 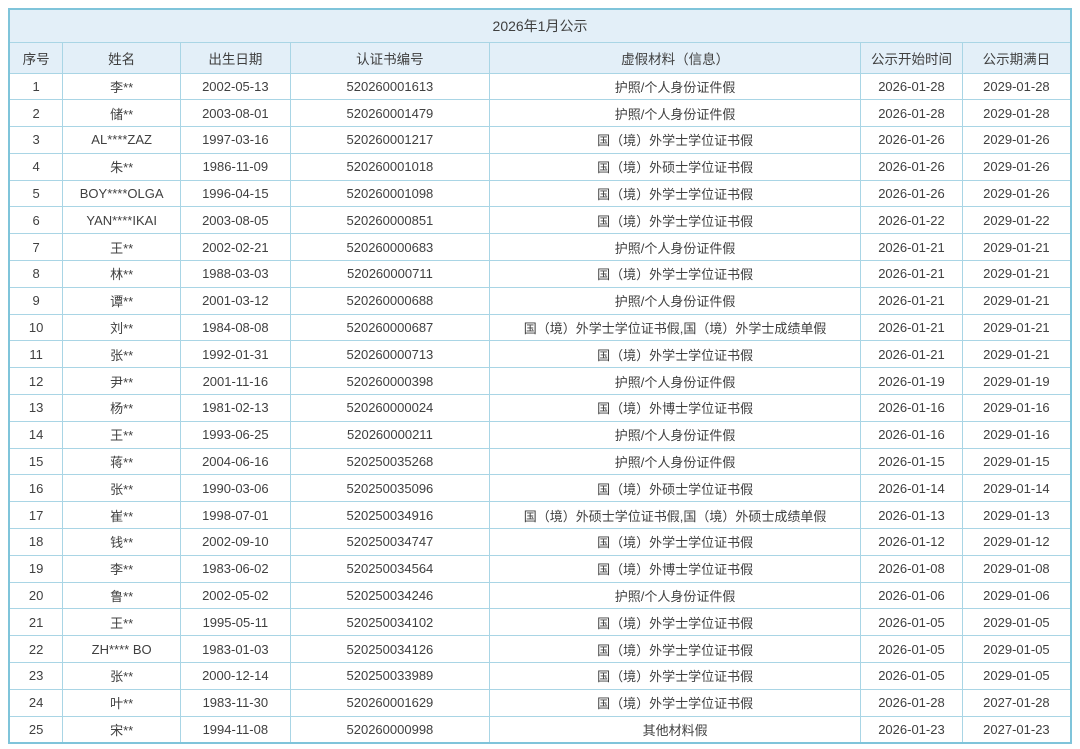 I want to click on table-cell: 2029-01-15, so click(x=1016, y=461).